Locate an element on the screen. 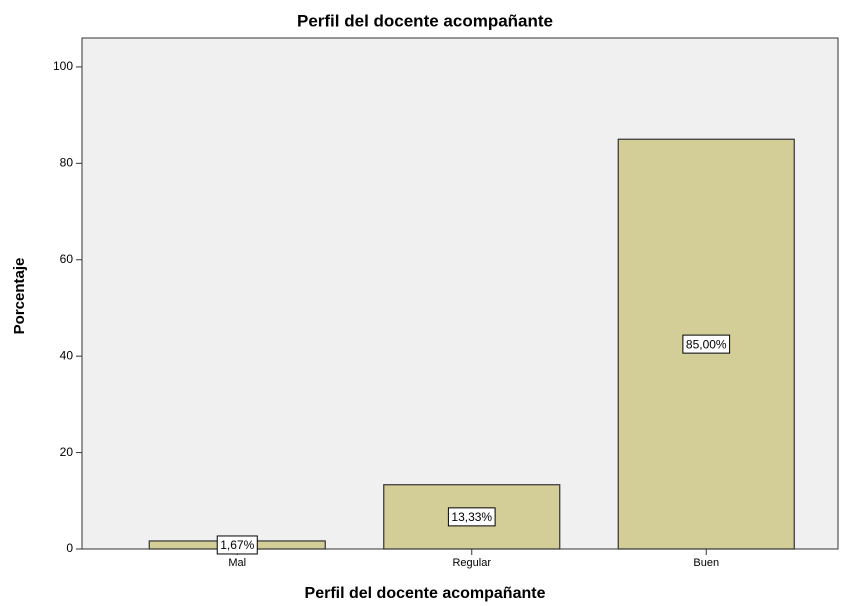  value-label: 13,33% is located at coordinates (471, 517).